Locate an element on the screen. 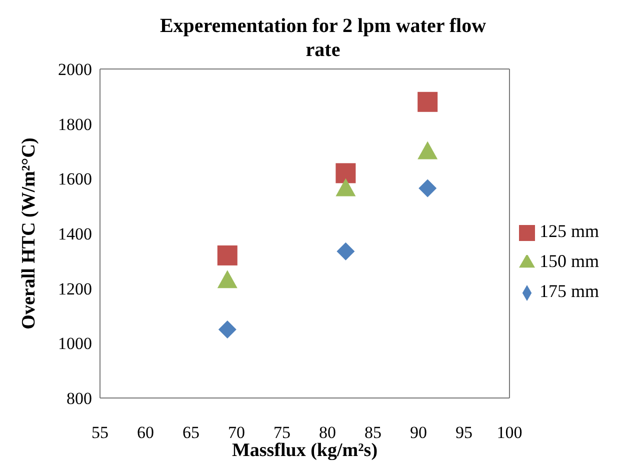 Image resolution: width=627 pixels, height=470 pixels. x-tick-label: 75 is located at coordinates (281, 432).